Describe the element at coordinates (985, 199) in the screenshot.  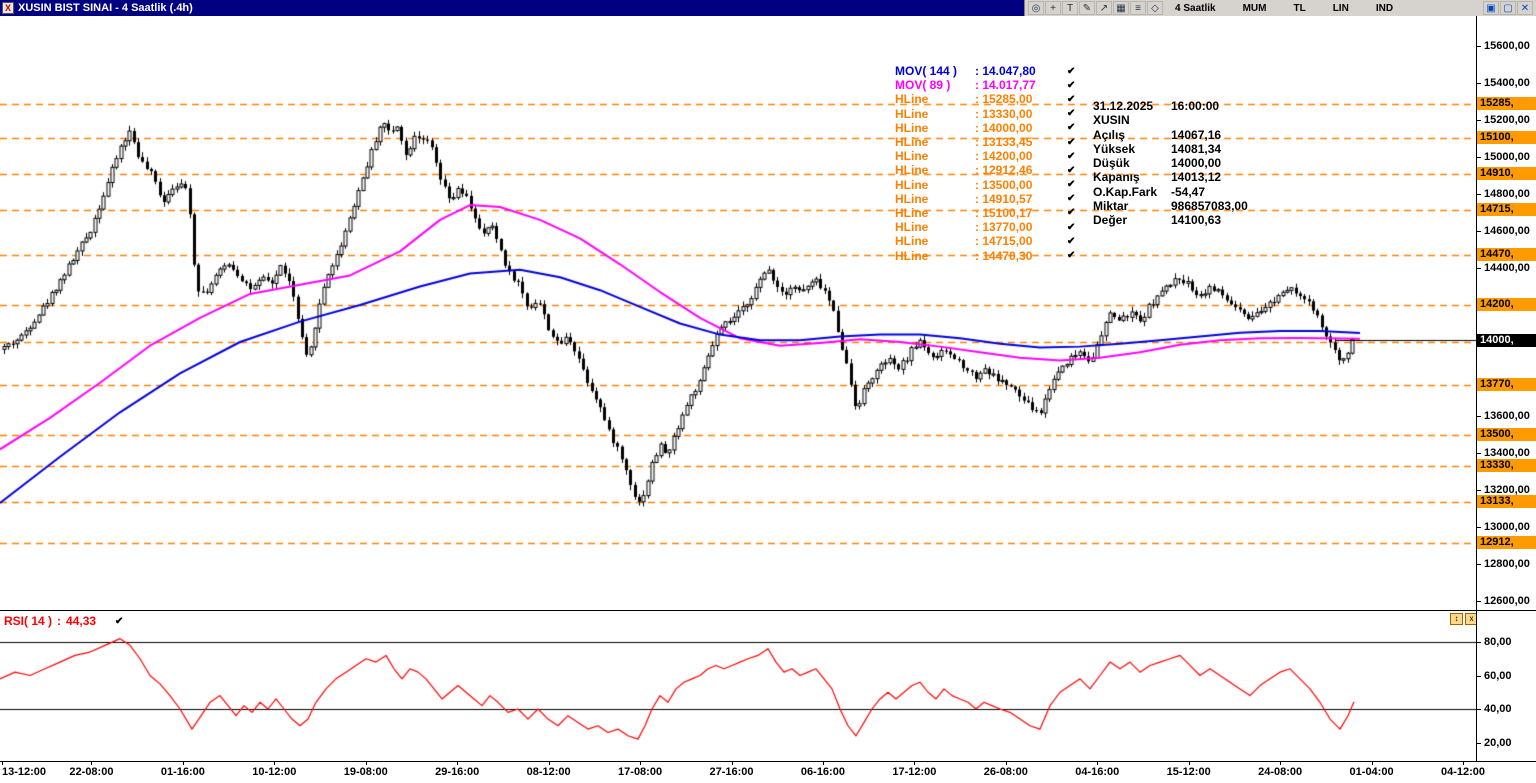
I see `legend-row-hline-8: HLine: 14910,57 ✔` at that location.